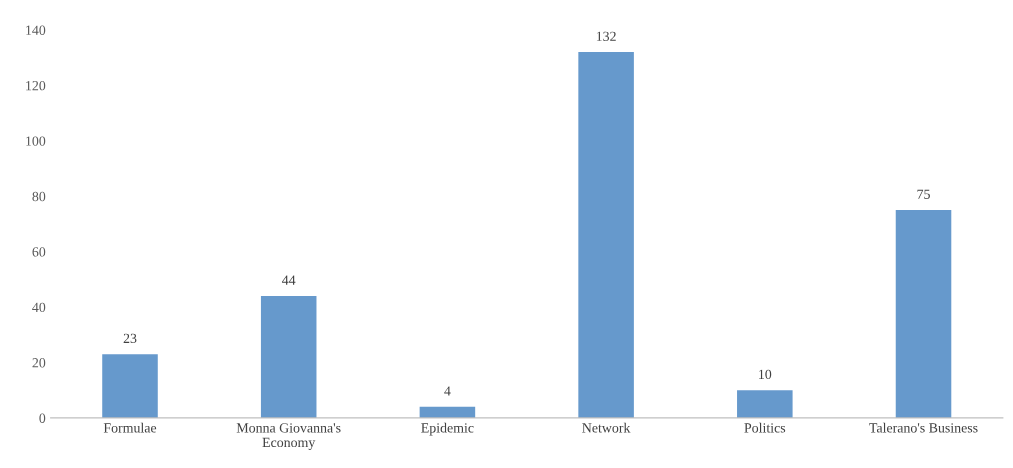  Describe the element at coordinates (36, 141) in the screenshot. I see `y-tick-label: 100` at that location.